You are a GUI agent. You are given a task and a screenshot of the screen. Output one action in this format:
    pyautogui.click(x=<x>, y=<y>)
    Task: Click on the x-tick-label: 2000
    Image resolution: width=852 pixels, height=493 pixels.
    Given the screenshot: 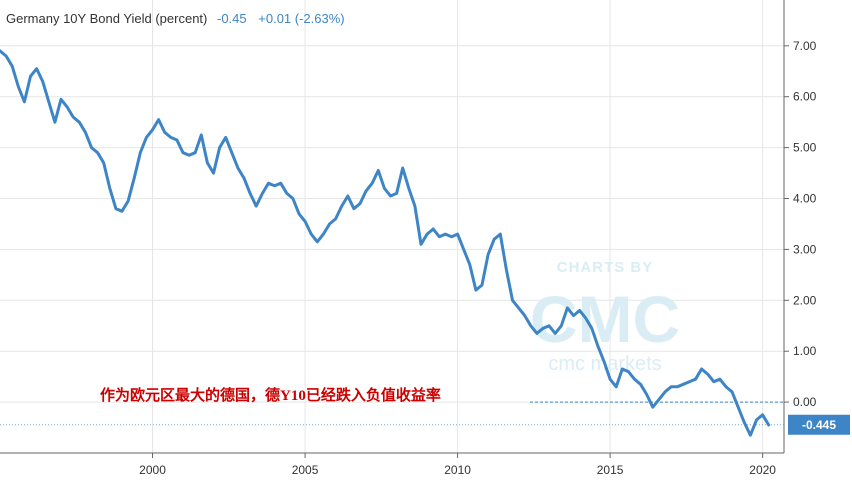 What is the action you would take?
    pyautogui.click(x=152, y=470)
    